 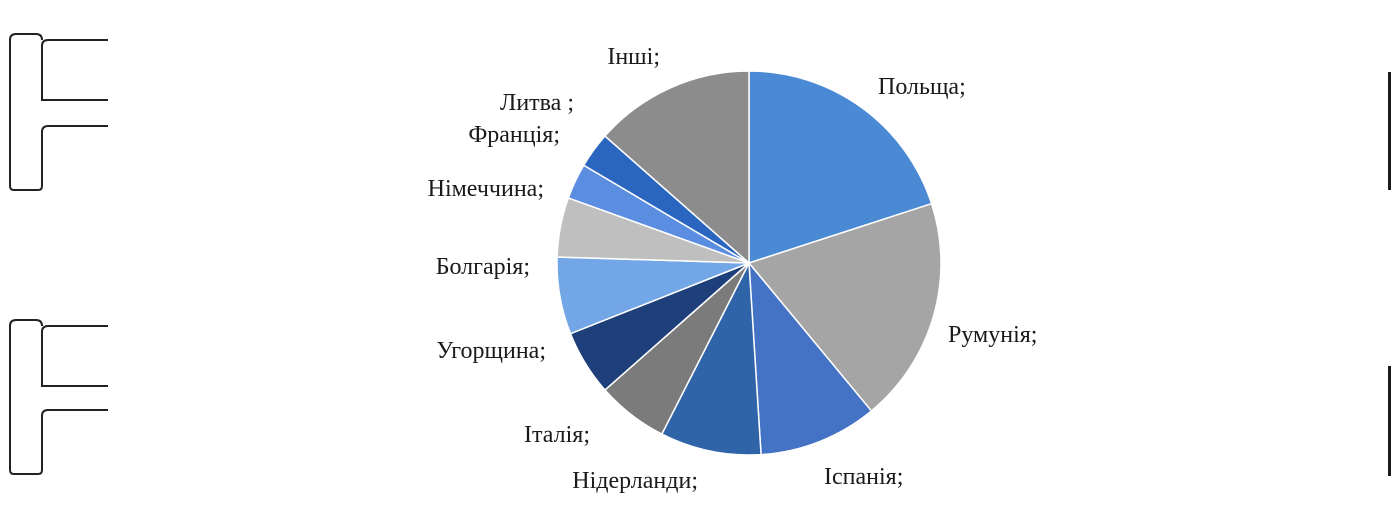 What do you see at coordinates (58, 397) in the screenshot?
I see `lower-bracket-shape` at bounding box center [58, 397].